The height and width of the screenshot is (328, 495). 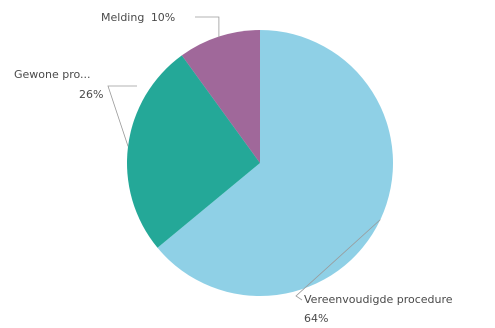 What do you see at coordinates (207, 27) in the screenshot?
I see `leader-line-melding` at bounding box center [207, 27].